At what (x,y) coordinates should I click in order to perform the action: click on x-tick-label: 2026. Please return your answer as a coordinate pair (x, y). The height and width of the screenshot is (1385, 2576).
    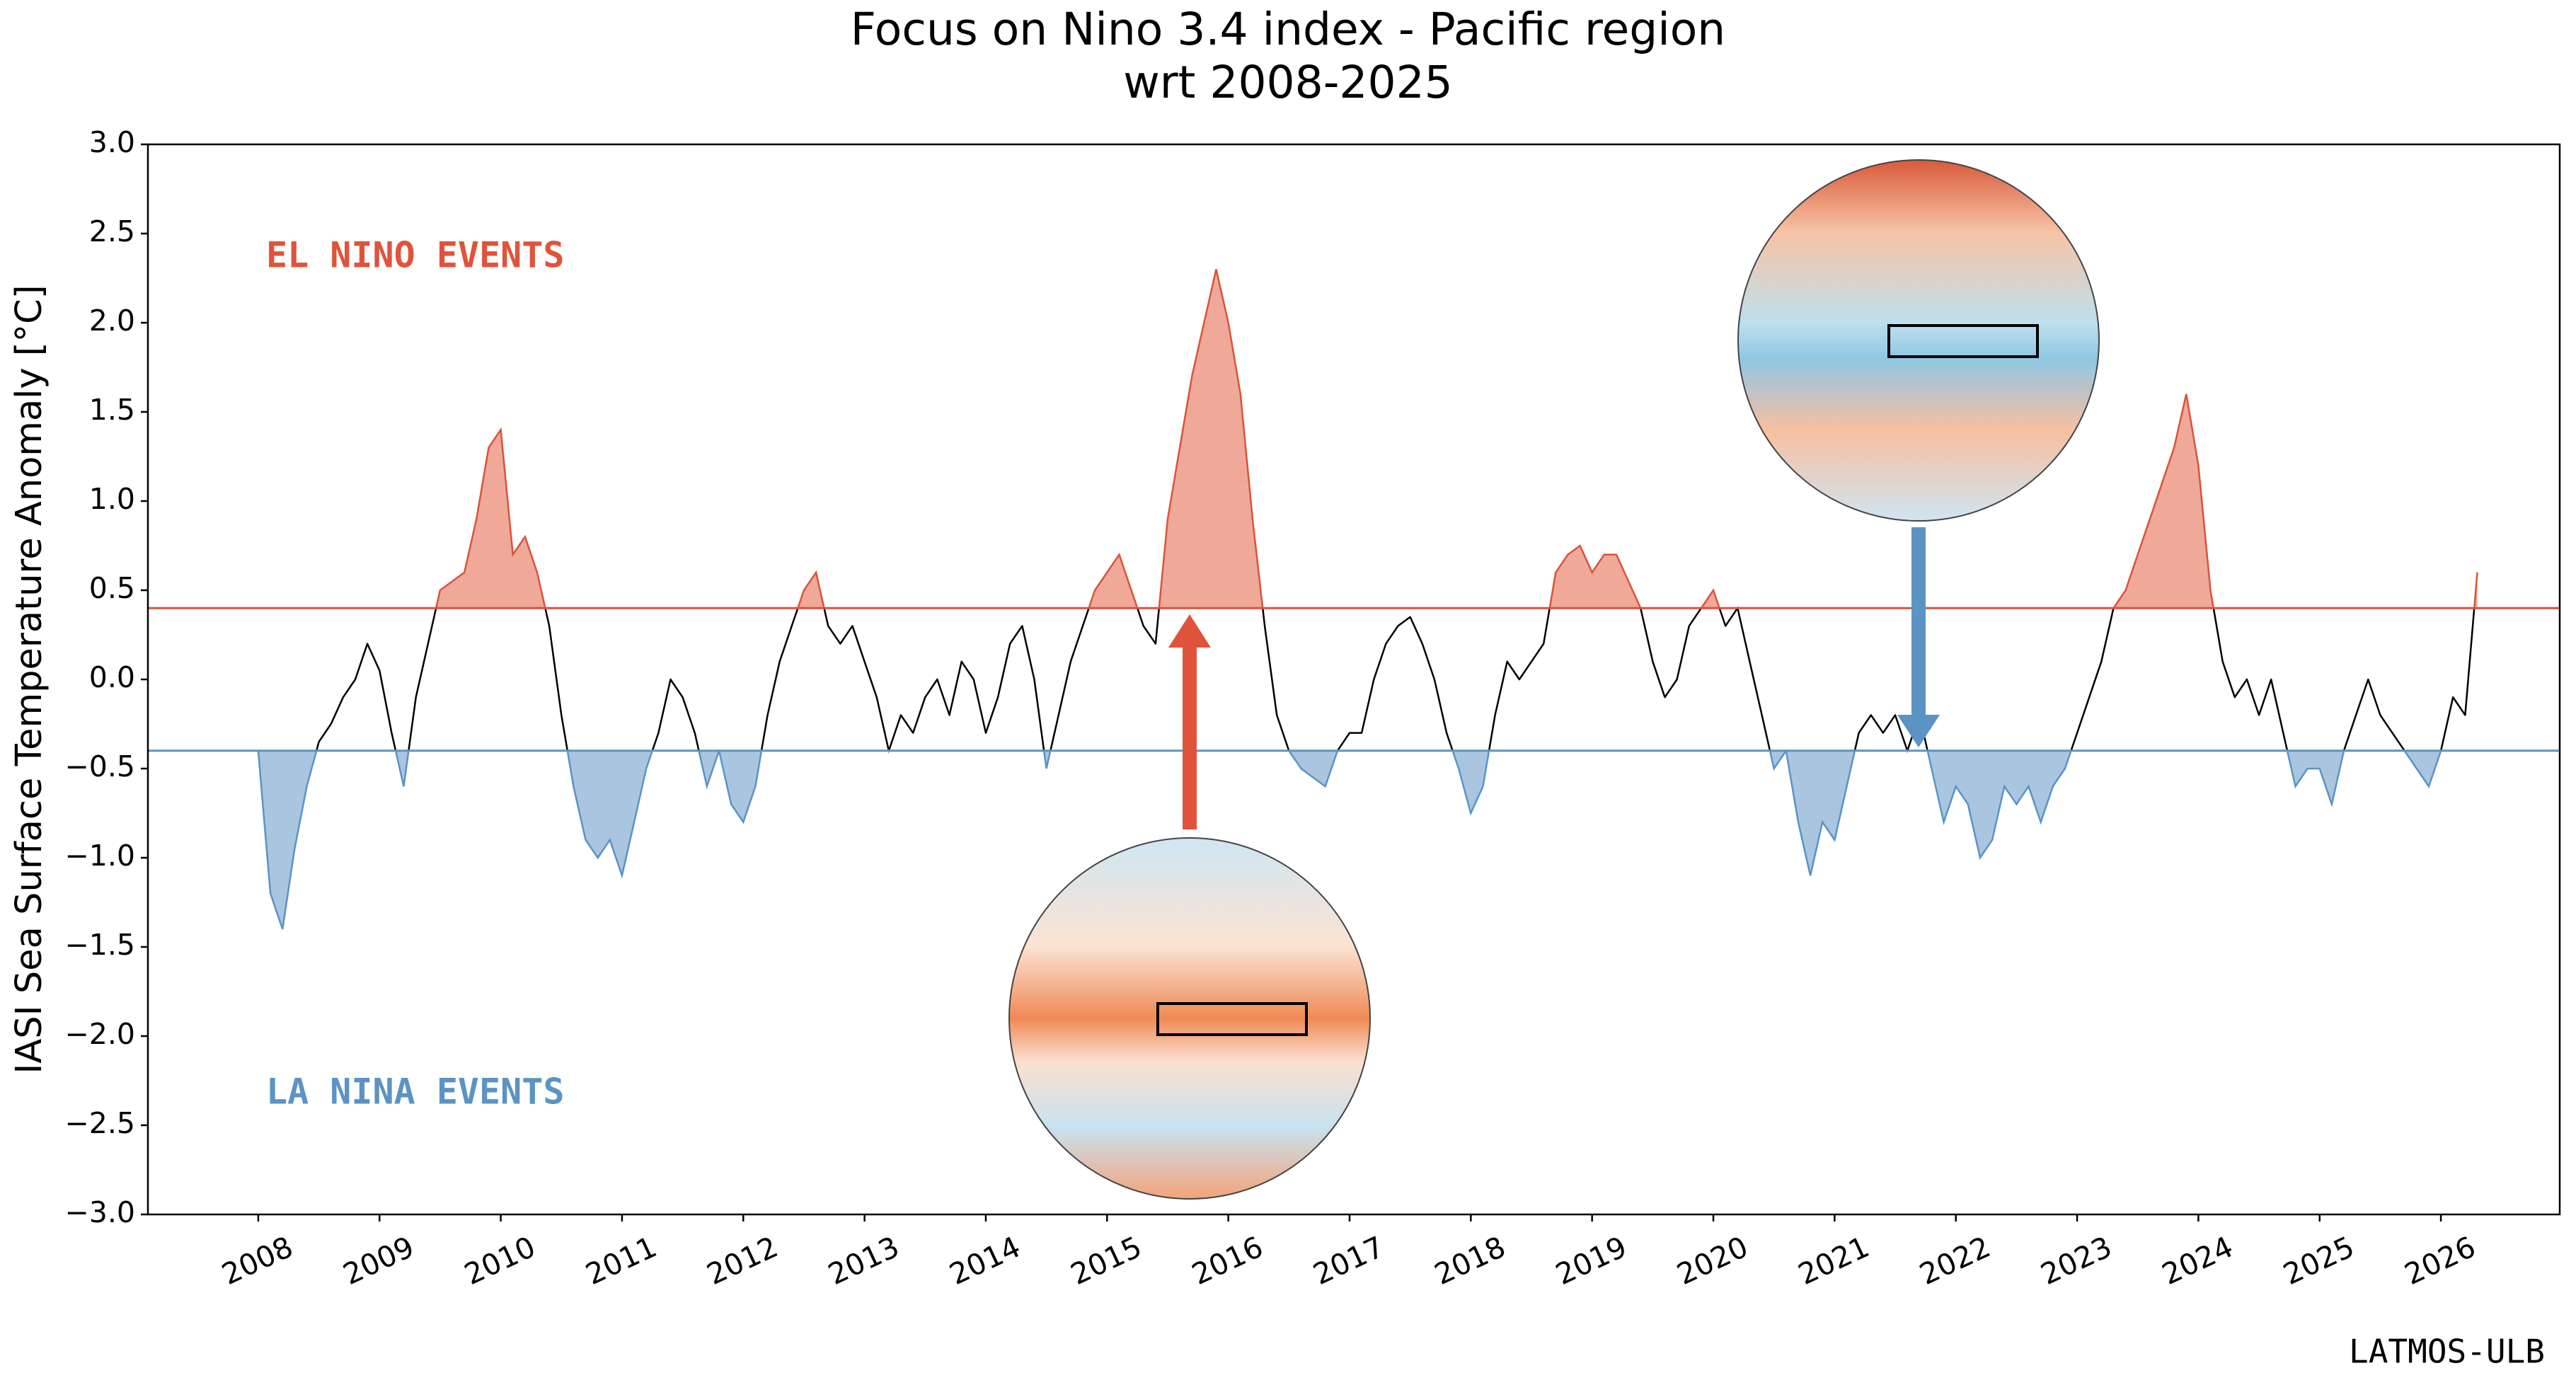
    Looking at the image, I should click on (2440, 1260).